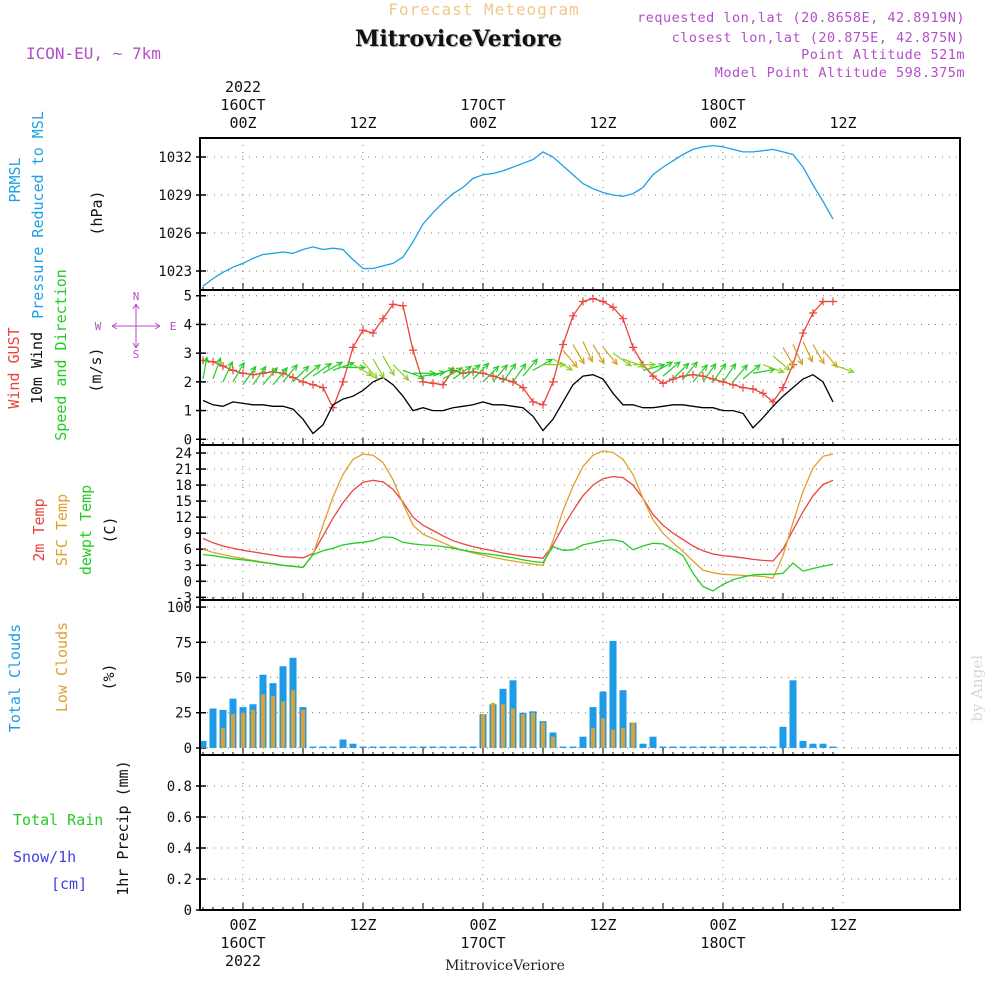  What do you see at coordinates (602, 123) in the screenshot?
I see `x-top-label: 12Z` at bounding box center [602, 123].